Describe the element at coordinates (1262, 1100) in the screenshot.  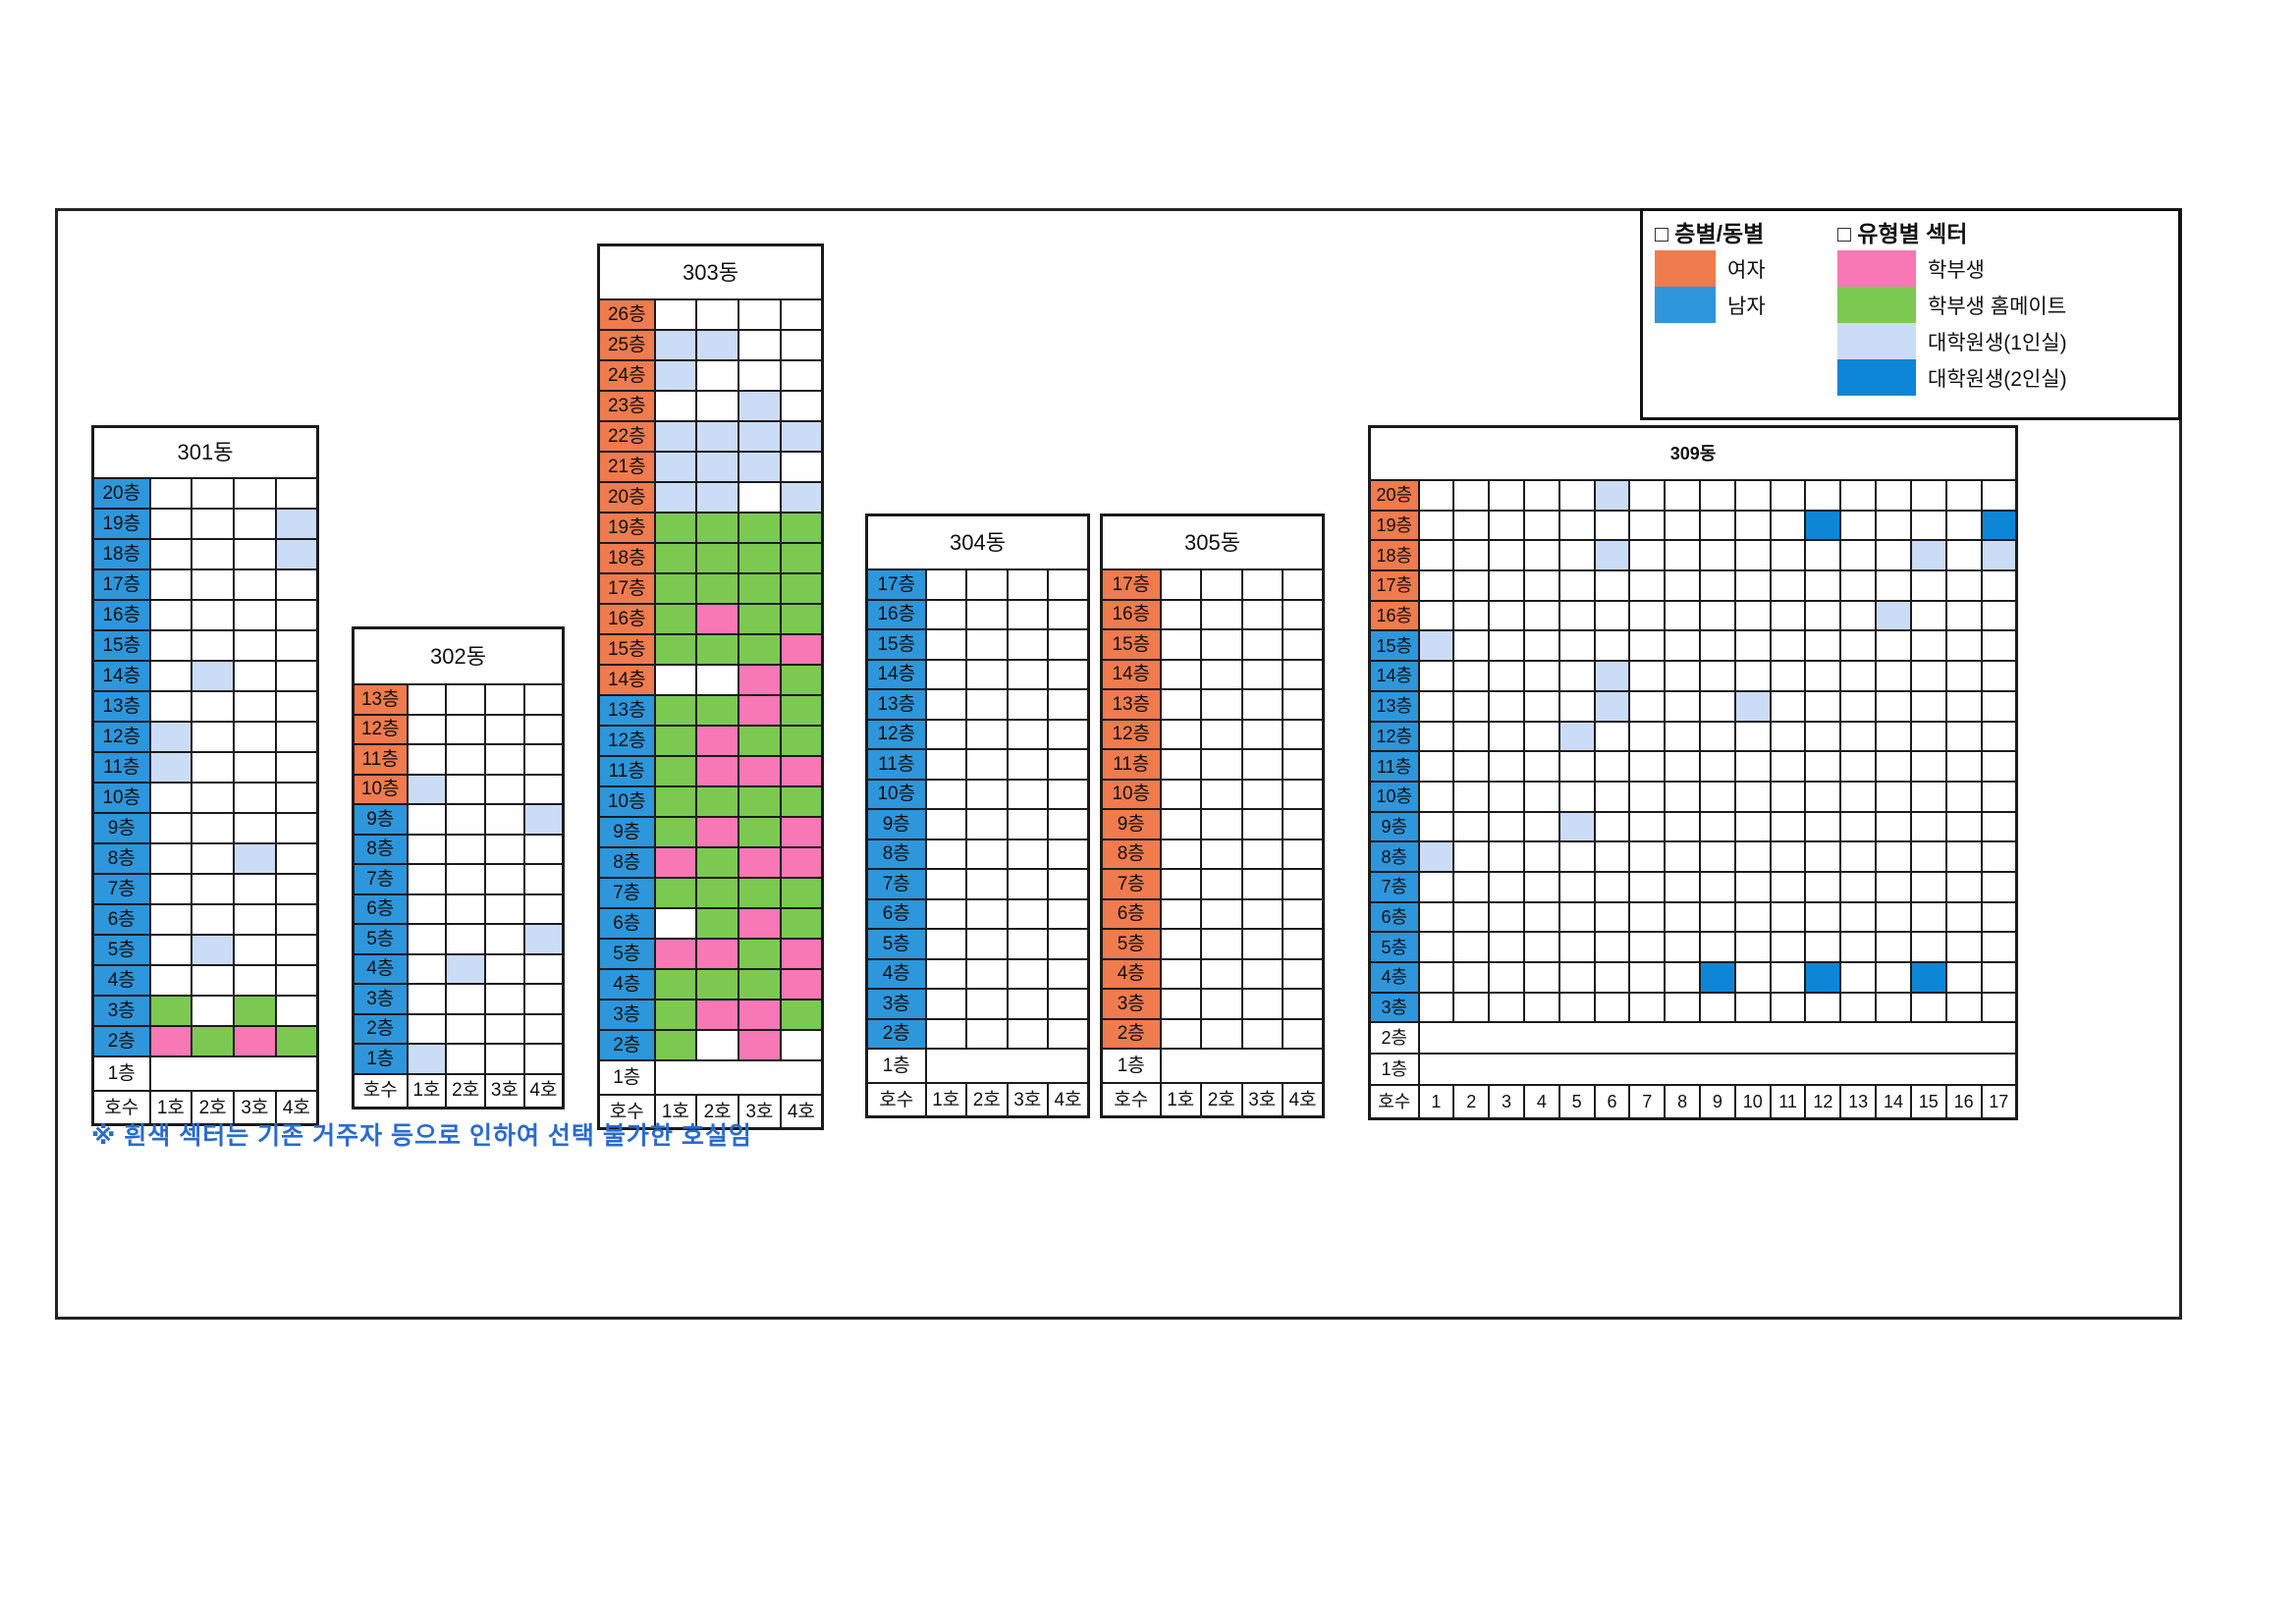
I see `room-number: 3호` at that location.